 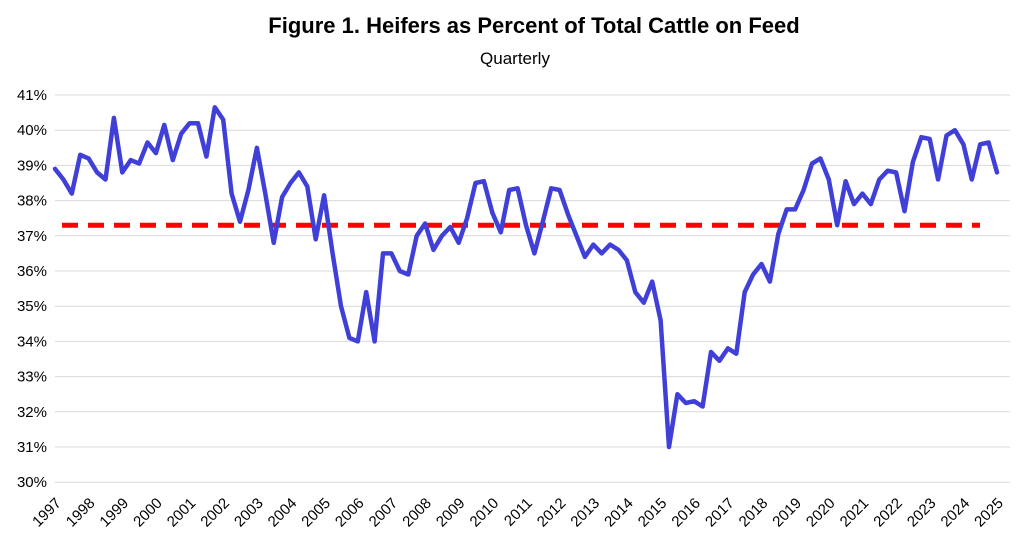 I want to click on x-tick-label: 2007, so click(x=384, y=513).